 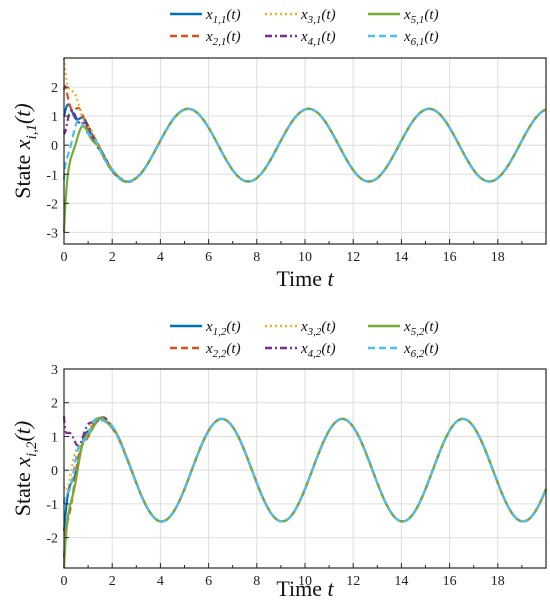 I want to click on legend-item-4: x4,1(t), so click(x=300, y=38).